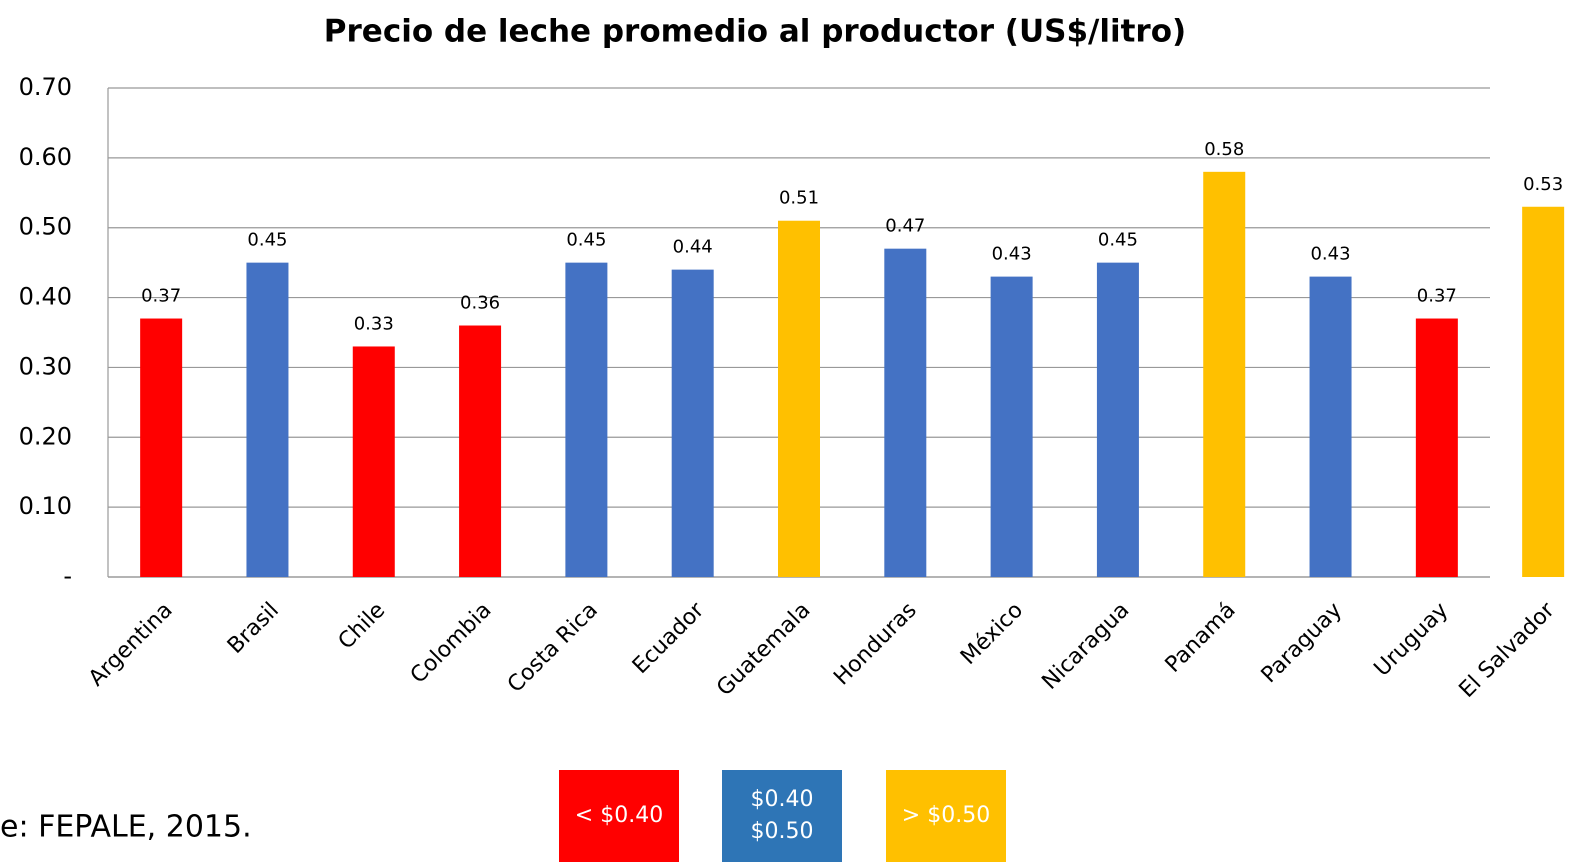  Describe the element at coordinates (1201, 638) in the screenshot. I see `x-tick-label: Panamá` at that location.